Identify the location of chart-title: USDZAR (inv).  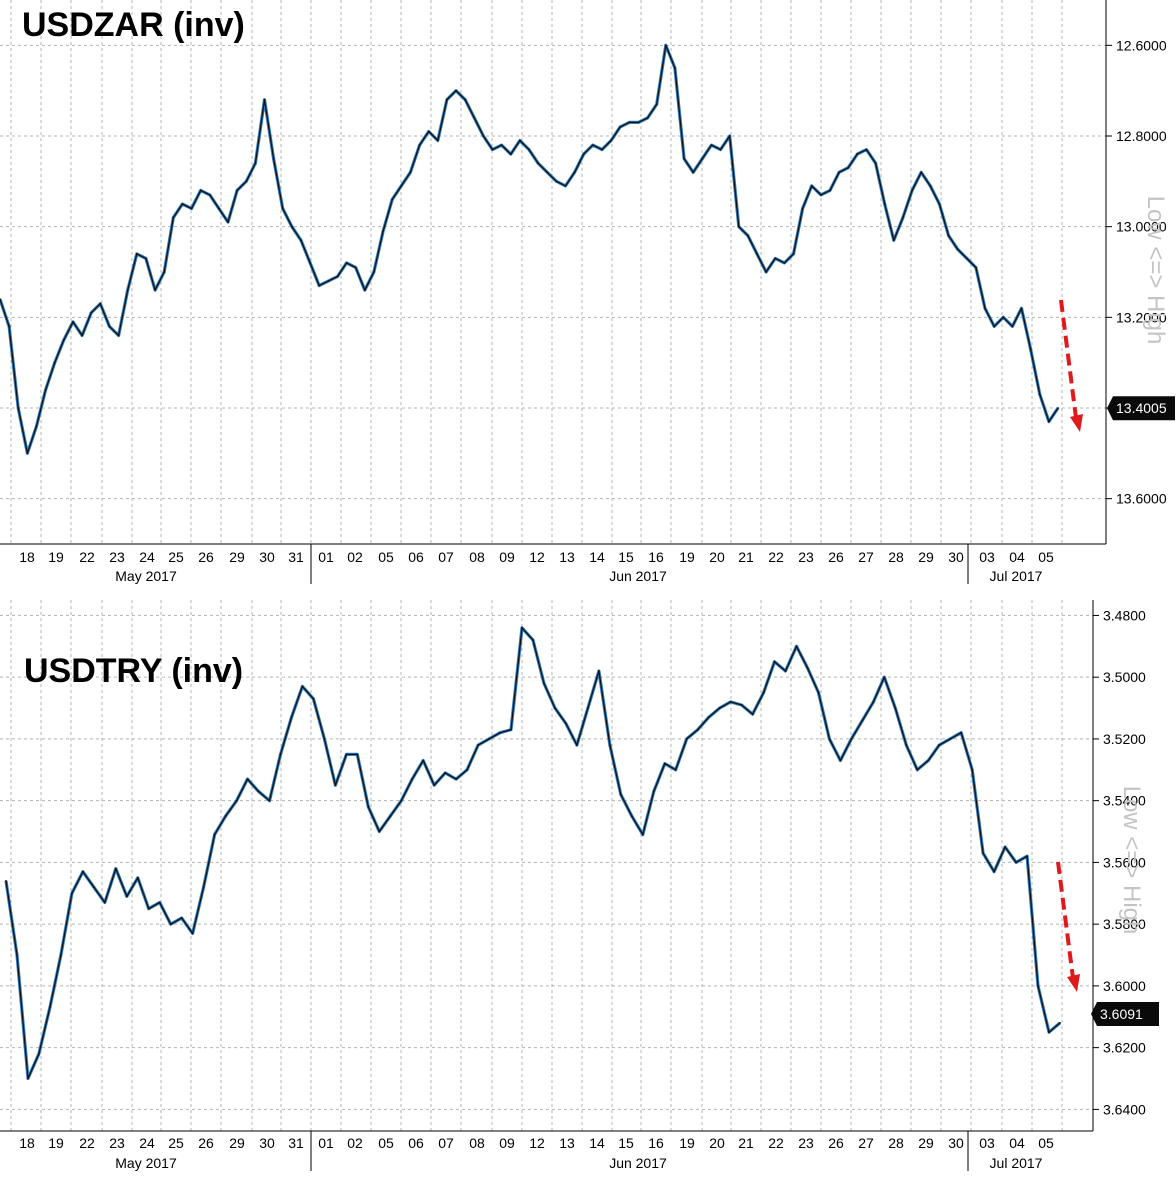
(133, 25).